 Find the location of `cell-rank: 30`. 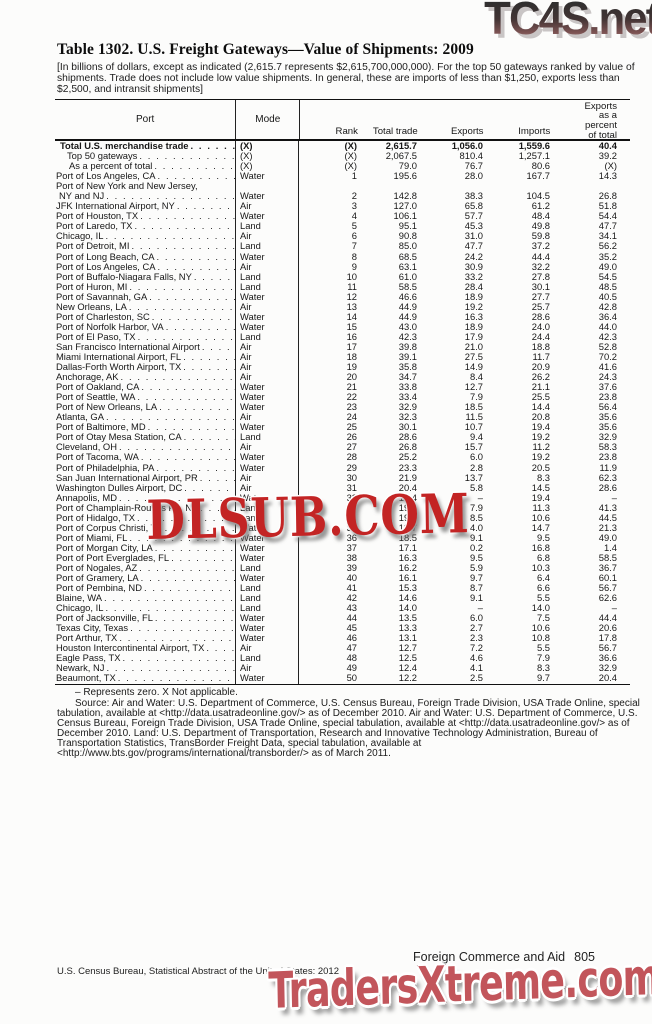

cell-rank: 30 is located at coordinates (351, 477).